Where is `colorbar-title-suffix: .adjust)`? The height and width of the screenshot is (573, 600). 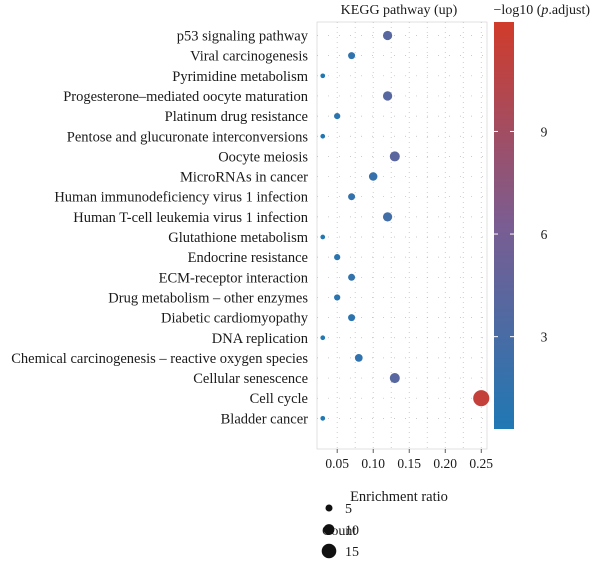 colorbar-title-suffix: .adjust) is located at coordinates (569, 10).